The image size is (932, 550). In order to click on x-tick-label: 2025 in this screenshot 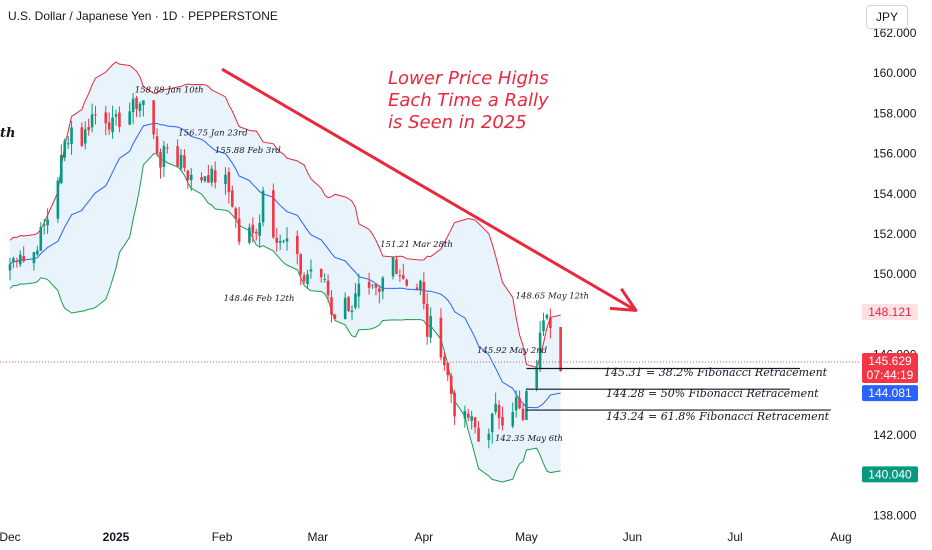, I will do `click(116, 537)`.